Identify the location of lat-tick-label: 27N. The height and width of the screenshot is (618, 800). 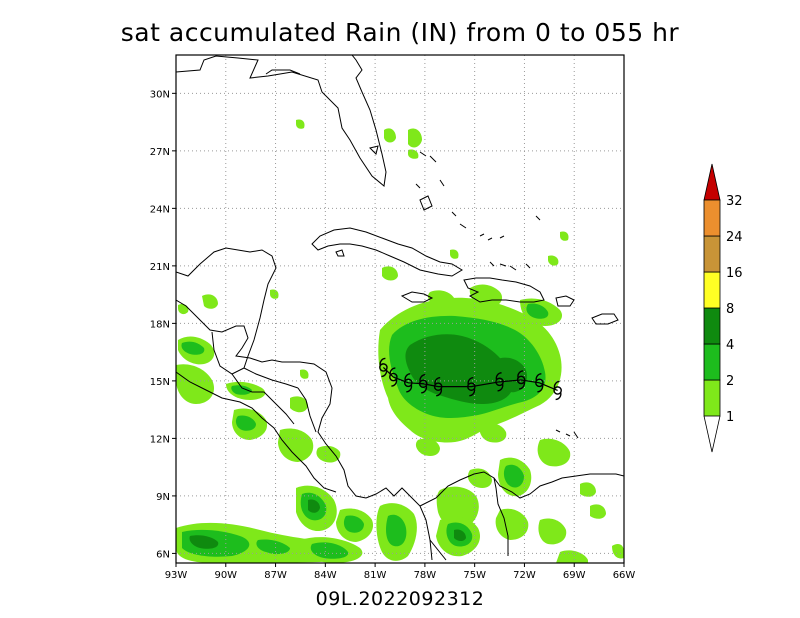
(160, 152).